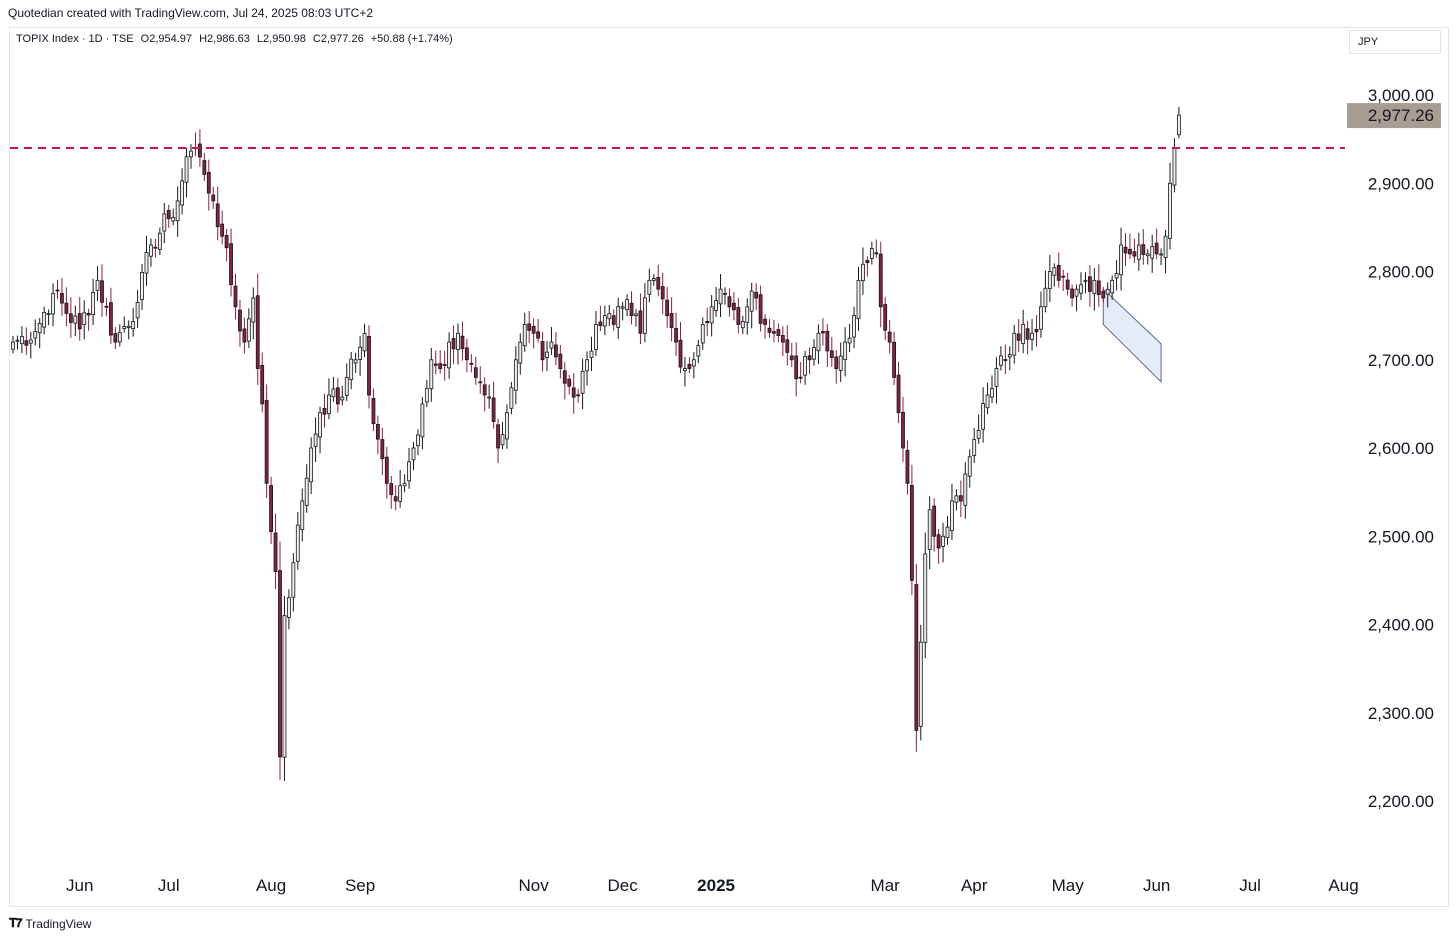 The height and width of the screenshot is (941, 1456). What do you see at coordinates (1395, 42) in the screenshot?
I see `currency-selector: JPY` at bounding box center [1395, 42].